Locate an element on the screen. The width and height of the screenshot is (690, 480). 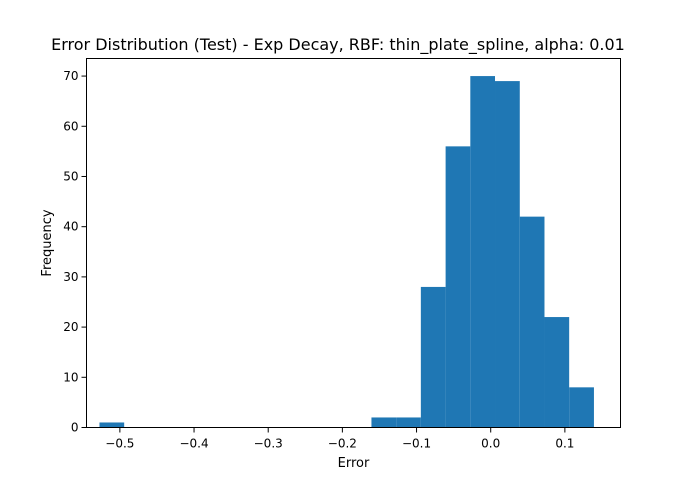
y-axis-label: Frequency is located at coordinates (47, 242).